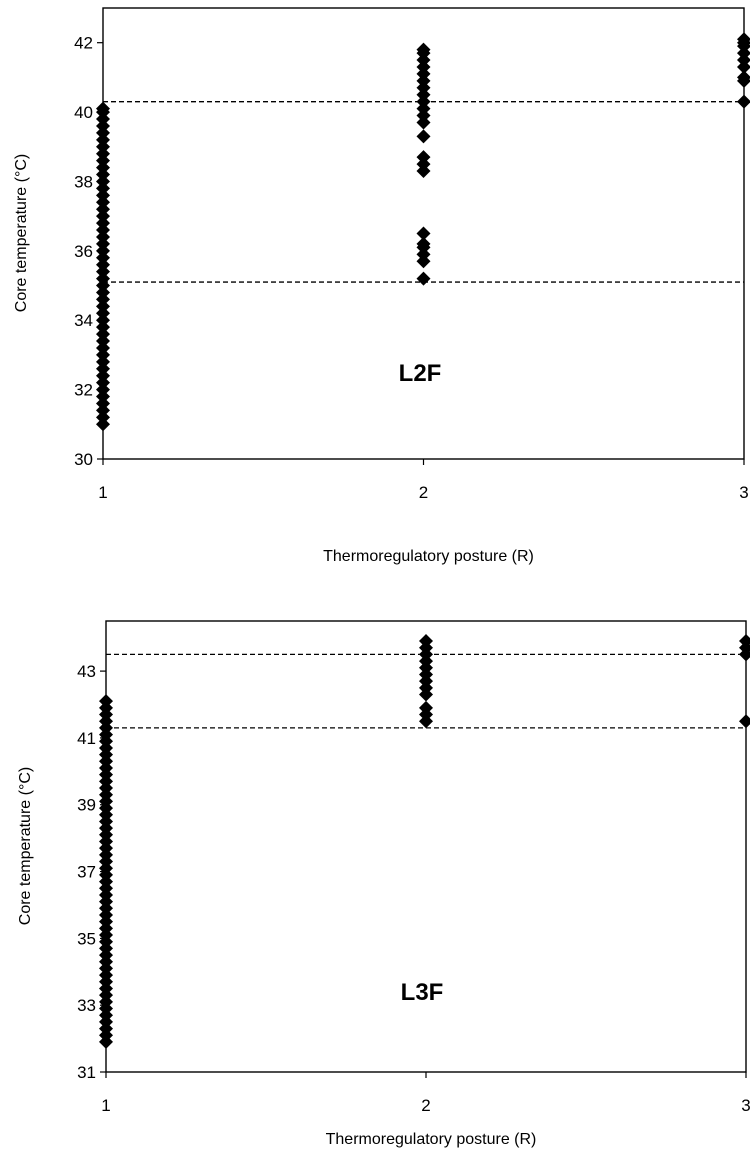  What do you see at coordinates (86, 1072) in the screenshot?
I see `chart2-y-tick-label: 31` at bounding box center [86, 1072].